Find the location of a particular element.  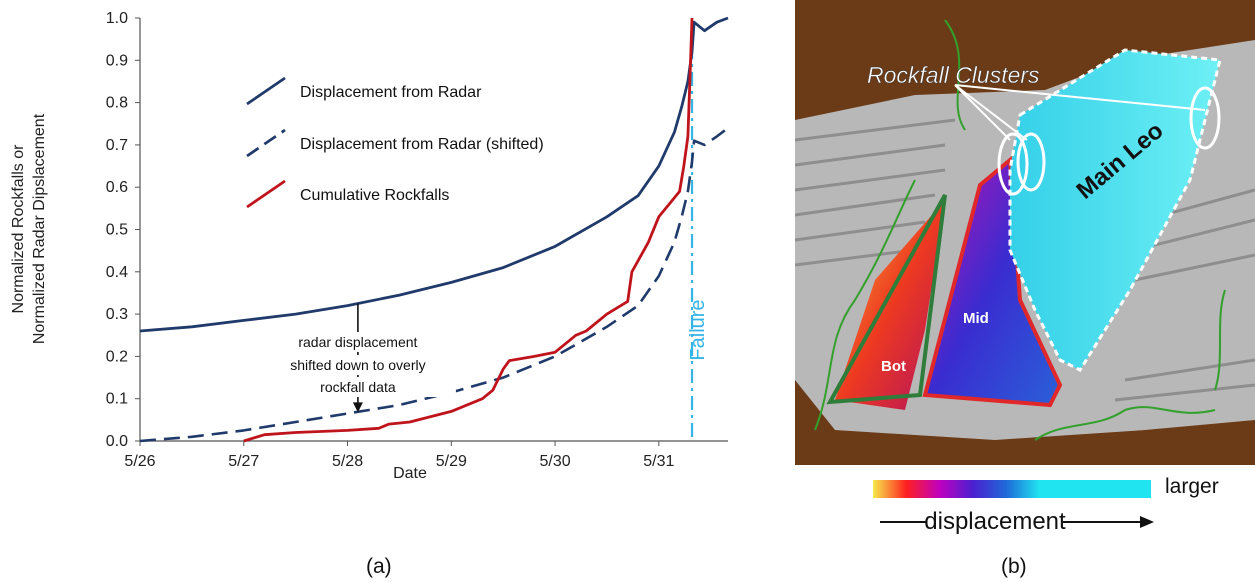

y-tick-label: 0.6 is located at coordinates (117, 187).